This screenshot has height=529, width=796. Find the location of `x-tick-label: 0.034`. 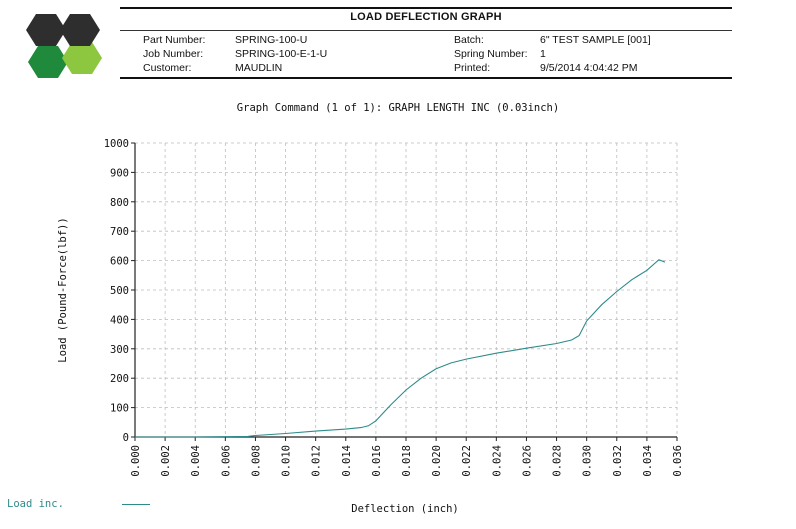

x-tick-label: 0.034 is located at coordinates (648, 461).